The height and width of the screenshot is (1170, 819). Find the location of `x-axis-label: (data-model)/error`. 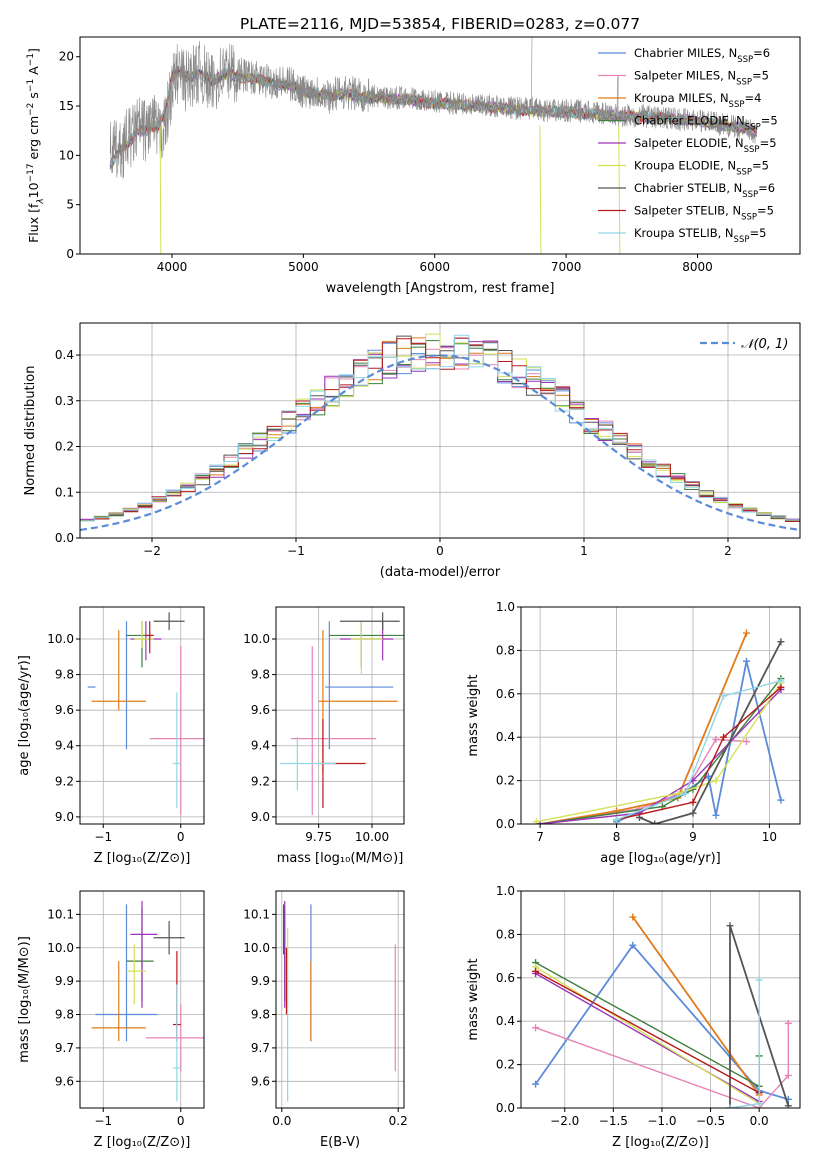

x-axis-label: (data-model)/error is located at coordinates (440, 572).